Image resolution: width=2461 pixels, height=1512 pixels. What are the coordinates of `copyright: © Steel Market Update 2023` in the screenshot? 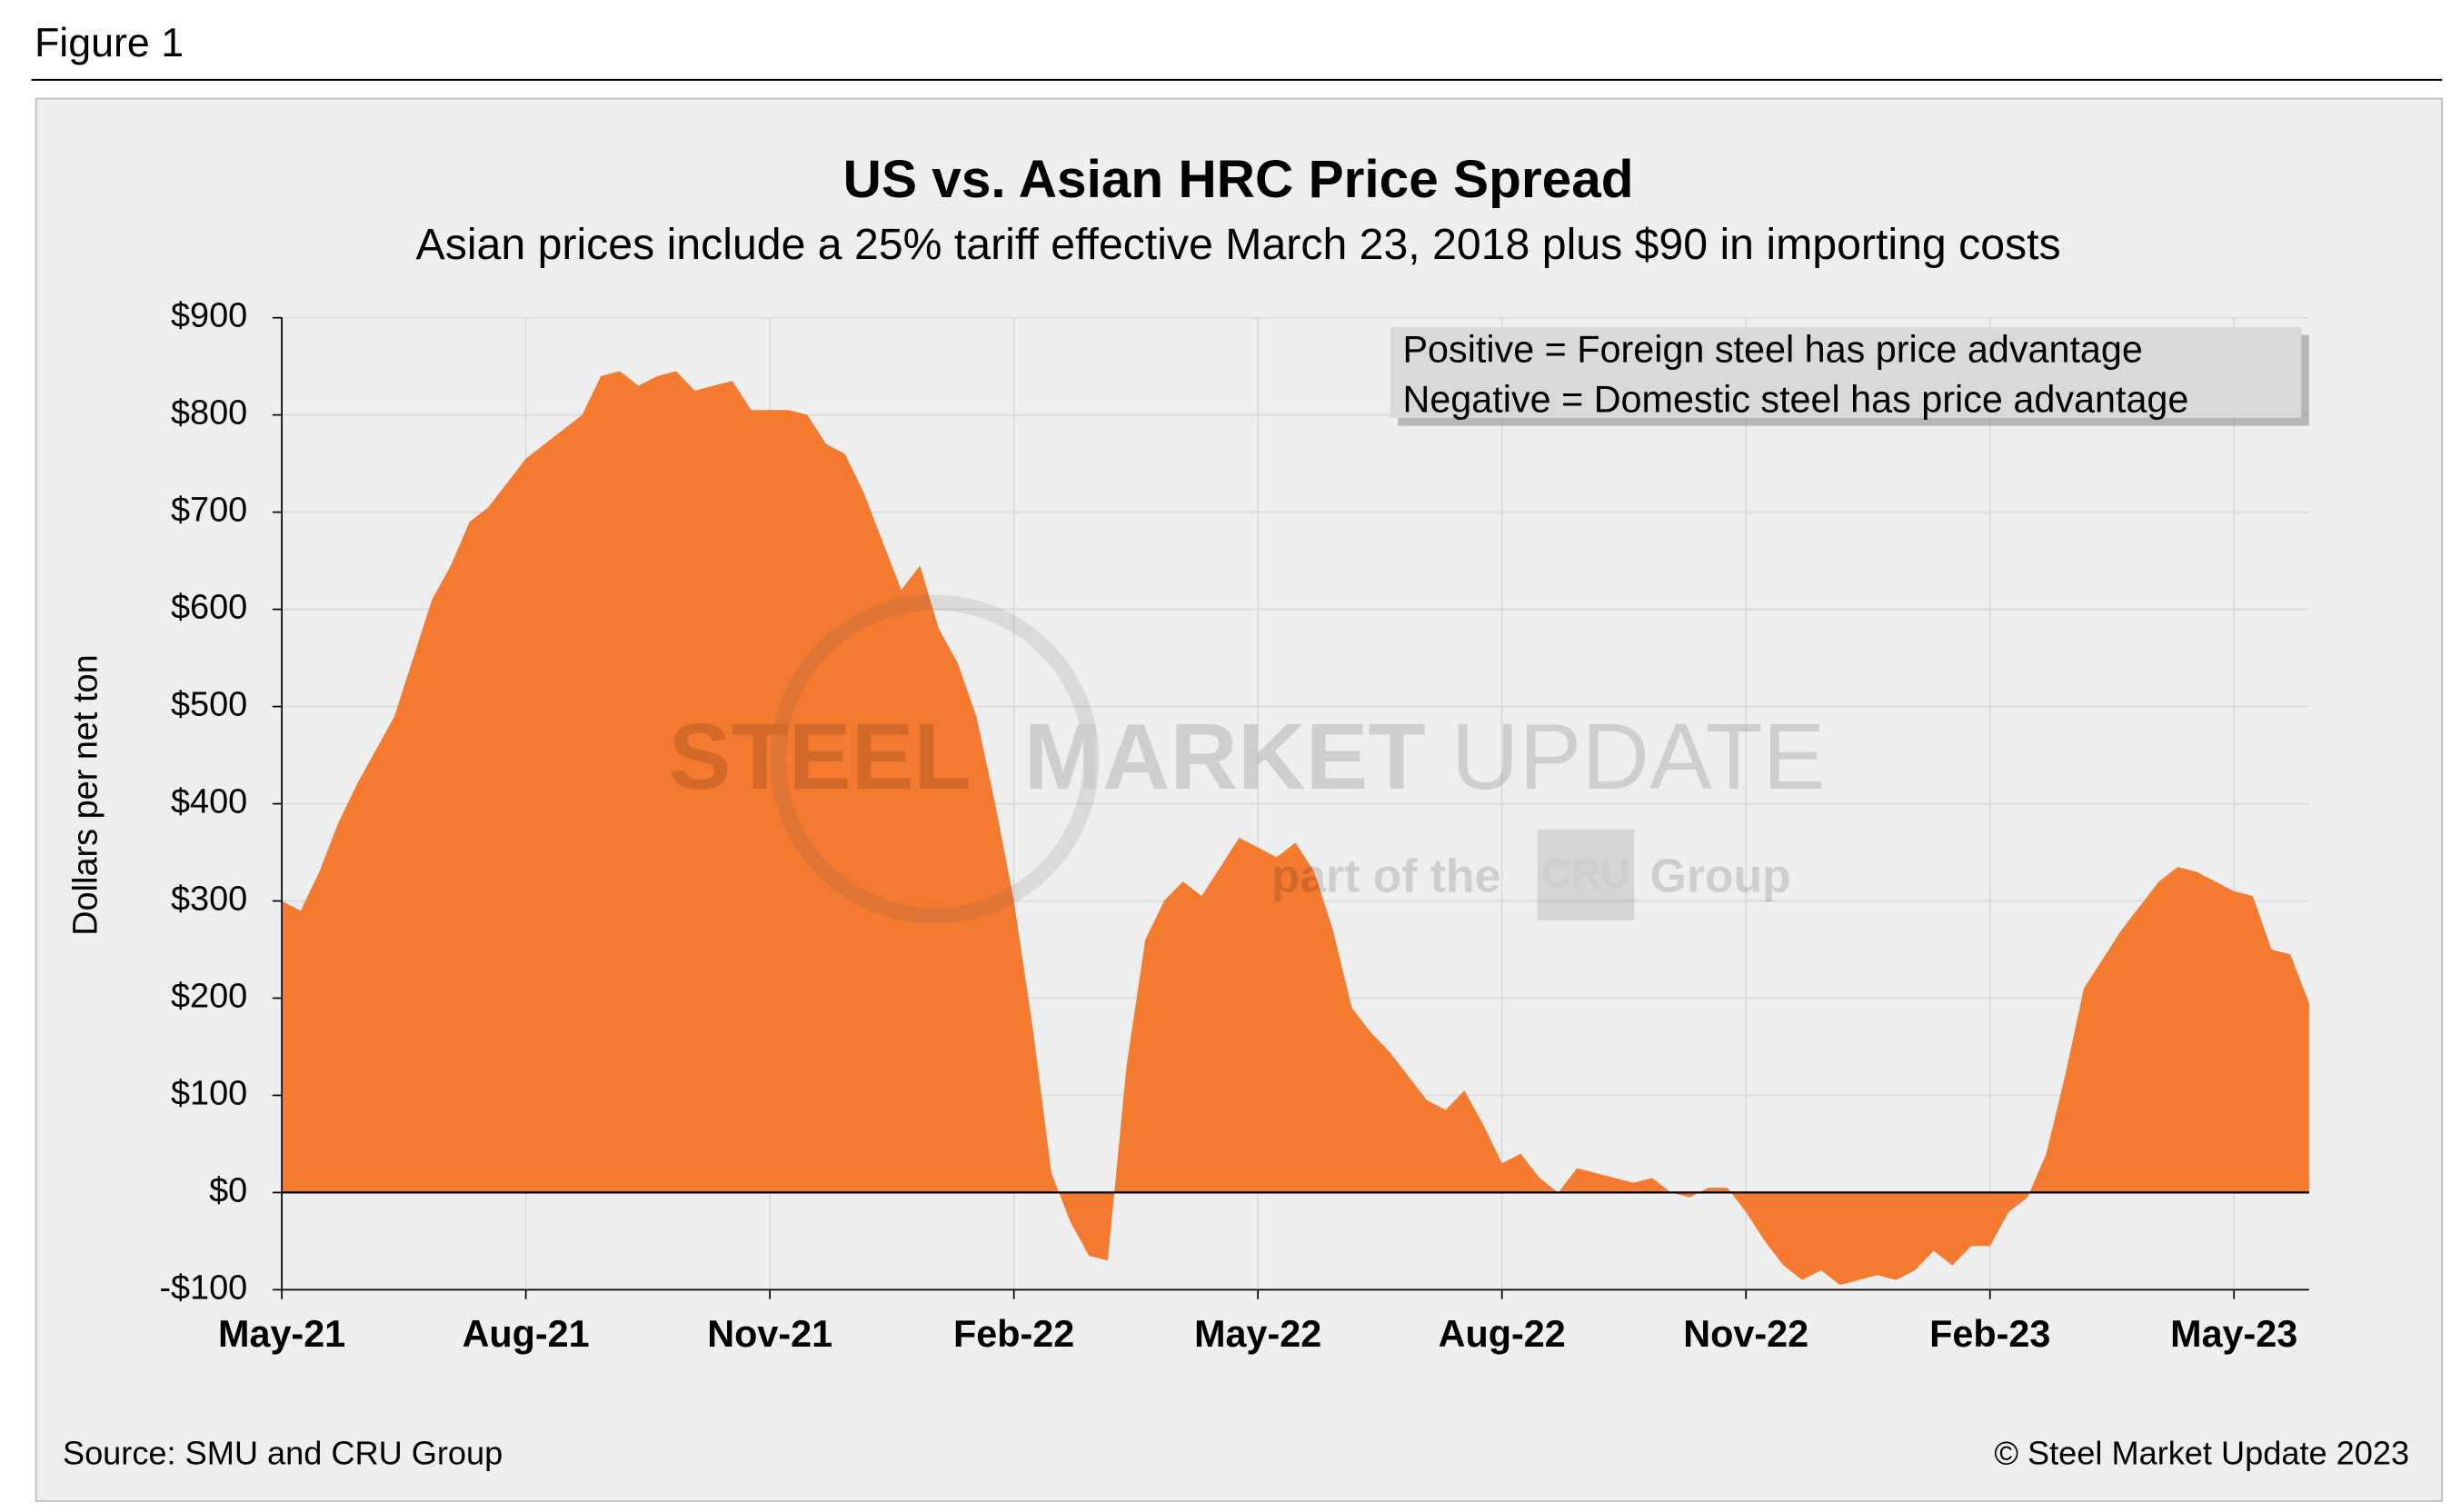 It's located at (2201, 1453).